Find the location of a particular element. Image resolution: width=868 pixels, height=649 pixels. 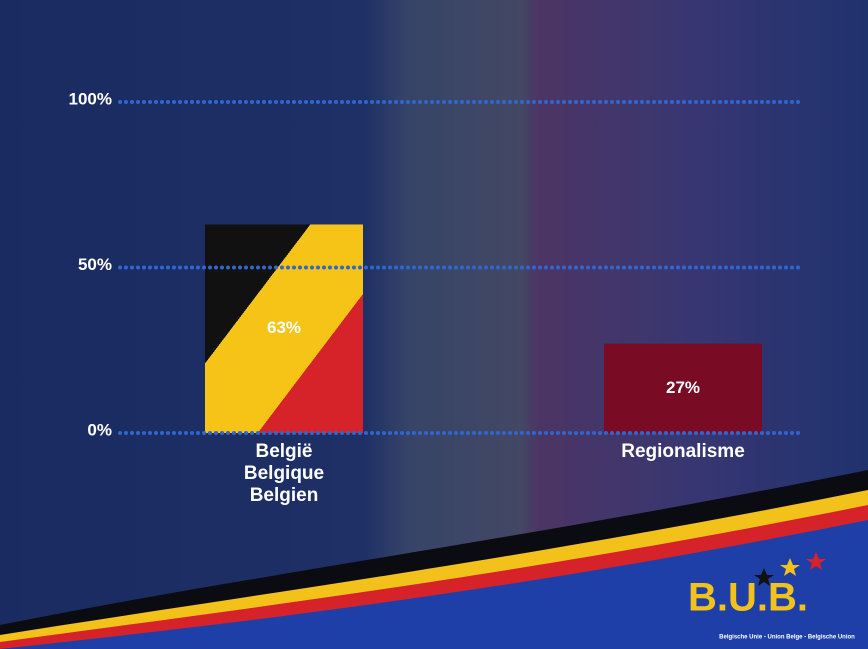

logo-title: B.U.B. is located at coordinates (748, 598).